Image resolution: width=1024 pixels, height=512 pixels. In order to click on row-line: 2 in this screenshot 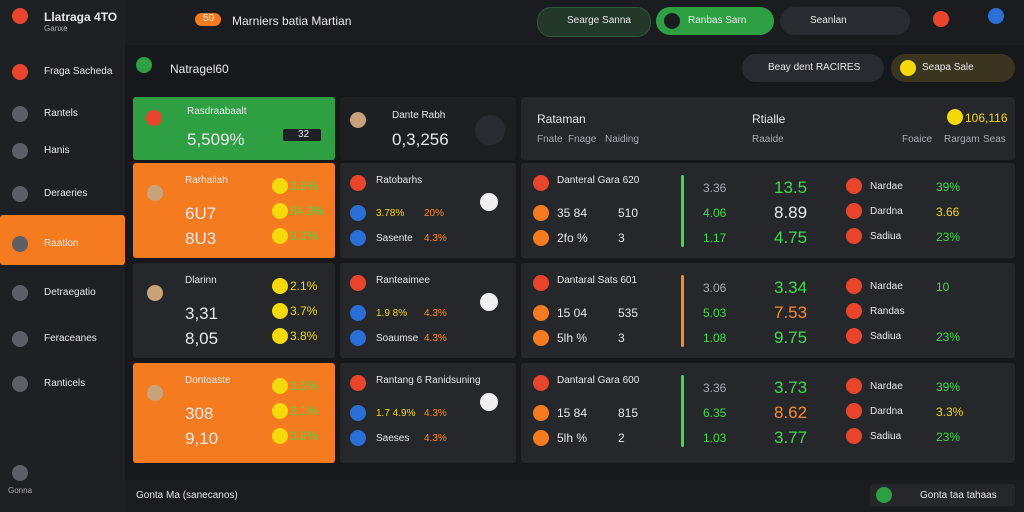, I will do `click(621, 438)`.